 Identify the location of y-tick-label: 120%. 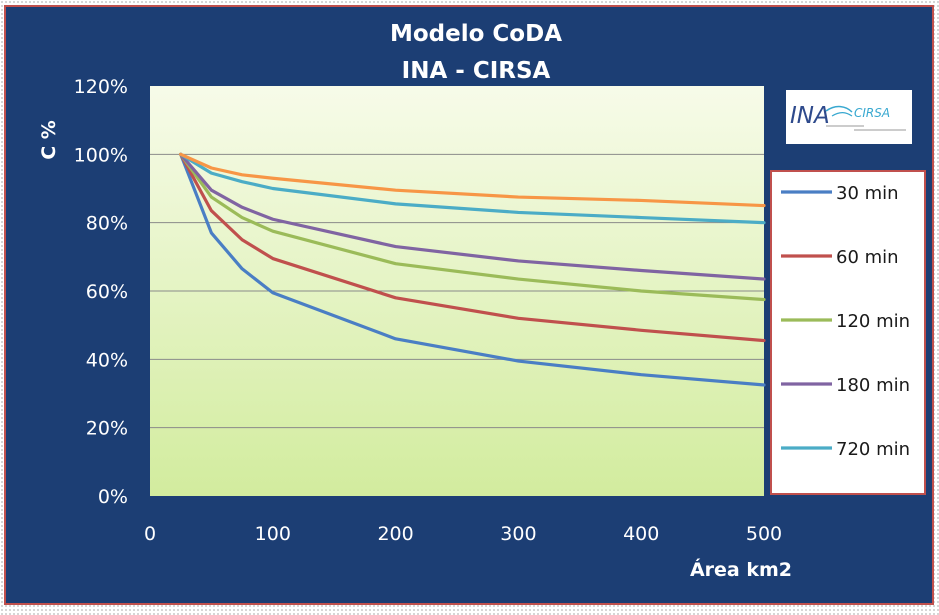
(101, 87).